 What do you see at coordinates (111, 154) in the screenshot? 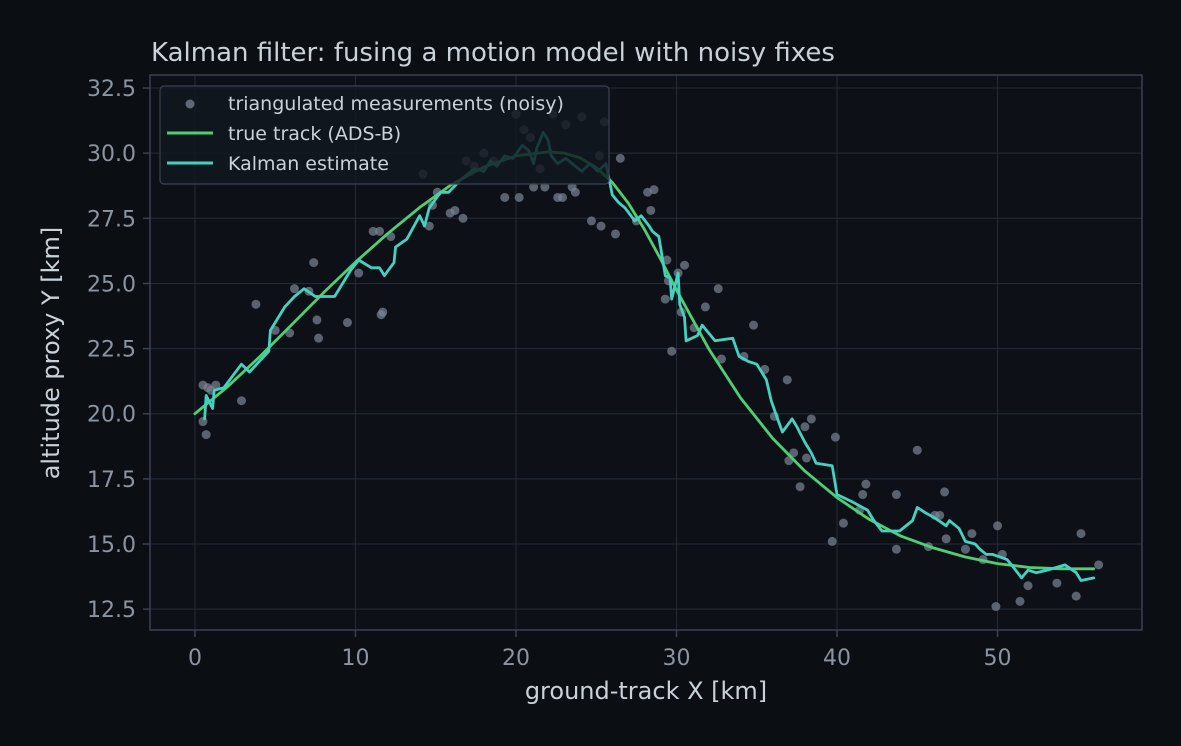
I see `y-tick-label: 30.0` at bounding box center [111, 154].